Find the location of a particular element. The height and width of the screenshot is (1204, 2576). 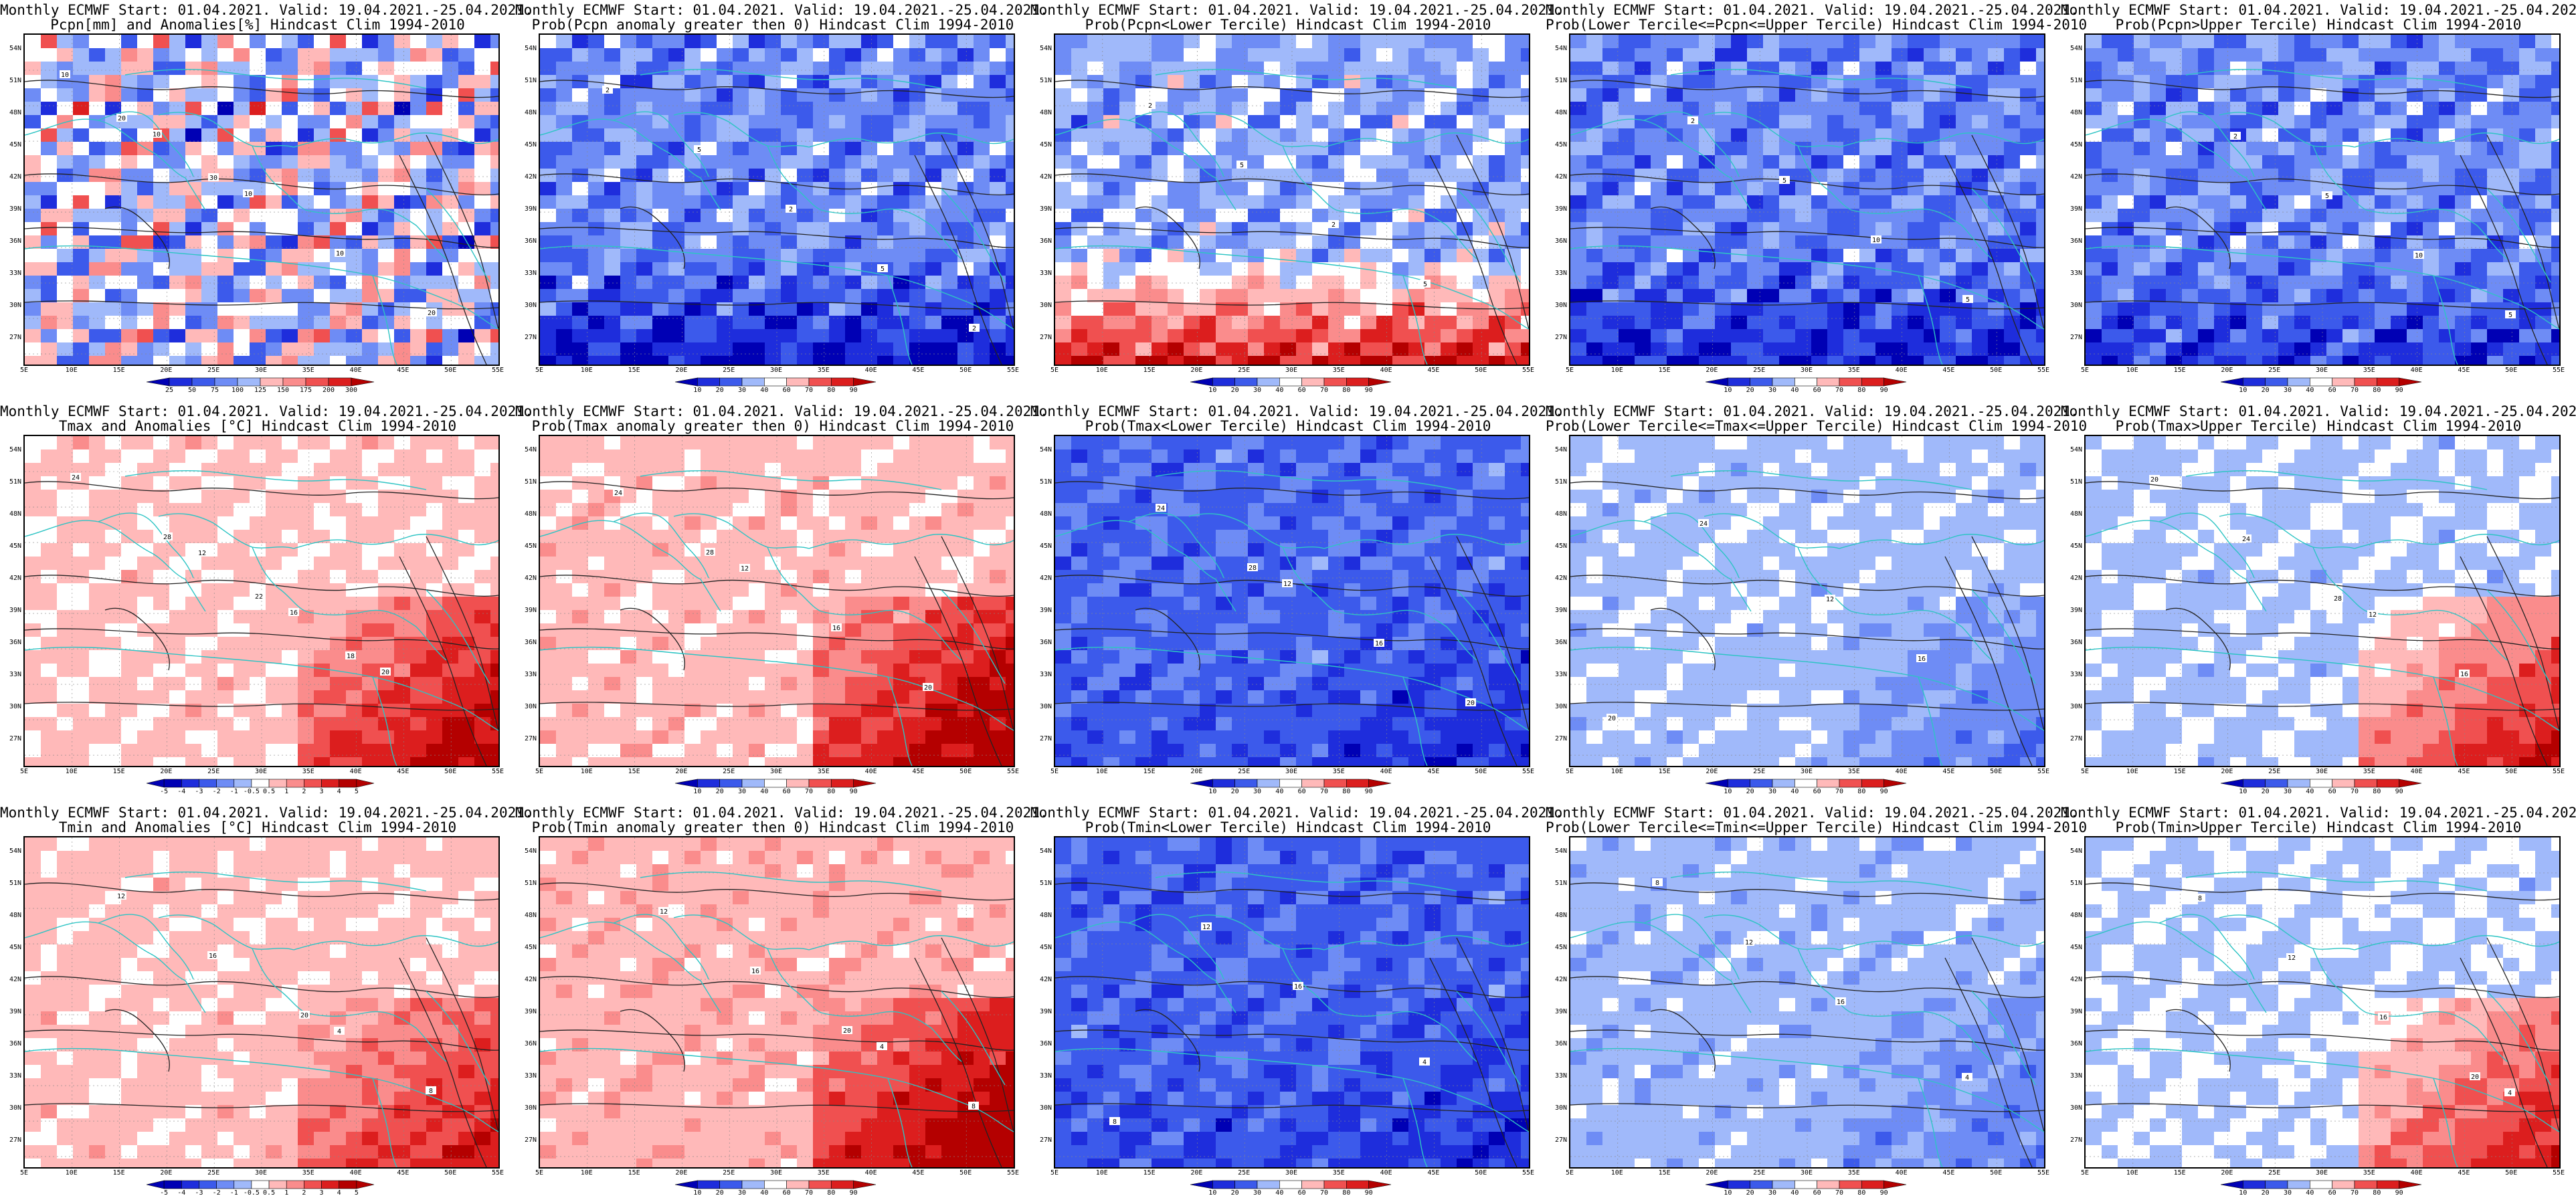

colorbar-tick-label: 80 is located at coordinates (1861, 791).